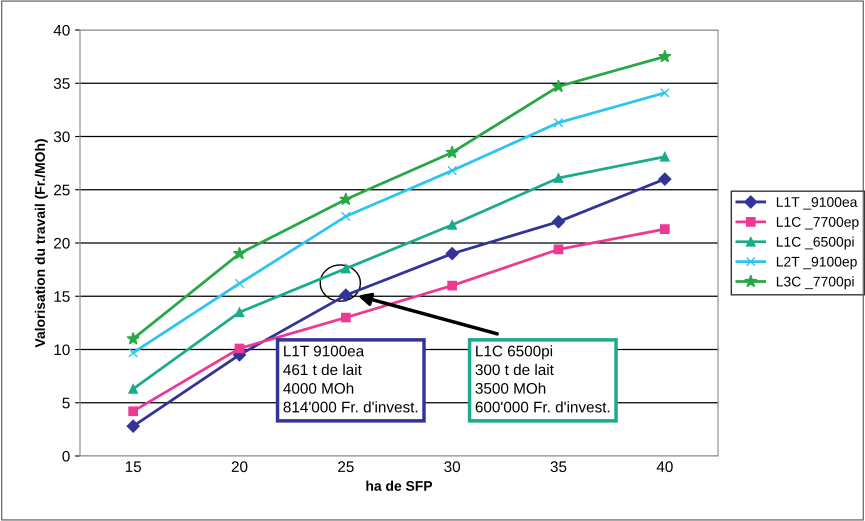 Image resolution: width=865 pixels, height=521 pixels. Describe the element at coordinates (62, 136) in the screenshot. I see `y-tick-label: 30` at that location.